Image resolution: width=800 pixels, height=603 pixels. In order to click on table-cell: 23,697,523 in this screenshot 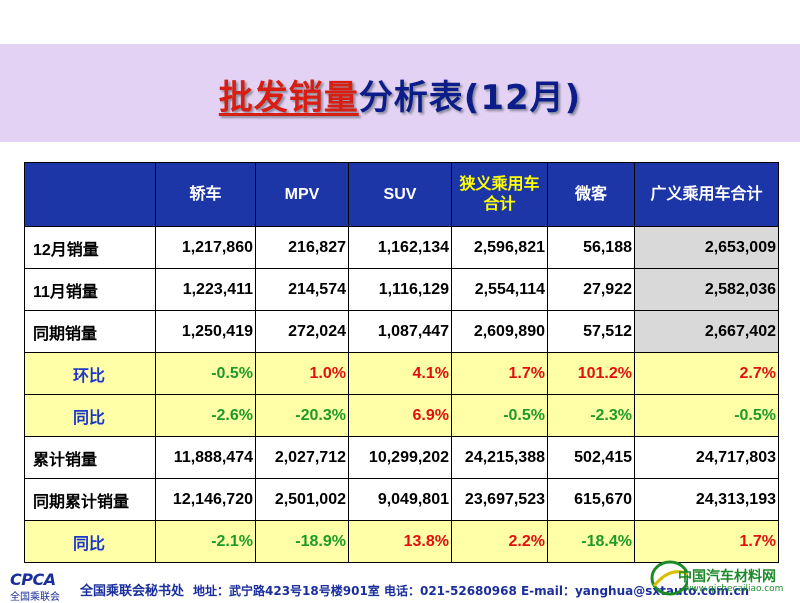, I will do `click(499, 499)`.